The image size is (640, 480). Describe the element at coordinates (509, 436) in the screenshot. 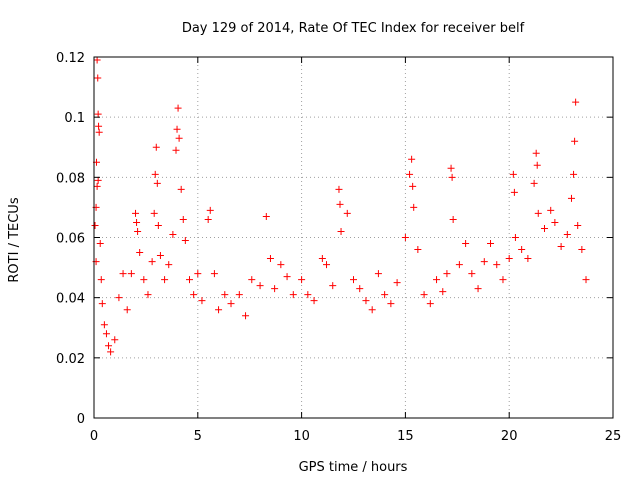

I see `x-tick-label: 20` at that location.